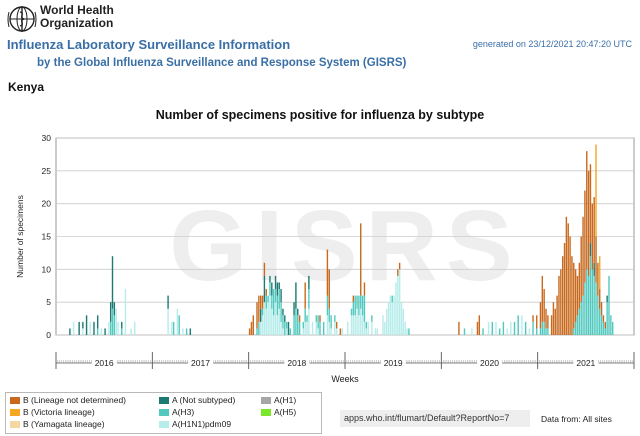 This screenshot has width=640, height=436. What do you see at coordinates (75, 400) in the screenshot?
I see `legend-label: B (Lineage not determined)` at bounding box center [75, 400].